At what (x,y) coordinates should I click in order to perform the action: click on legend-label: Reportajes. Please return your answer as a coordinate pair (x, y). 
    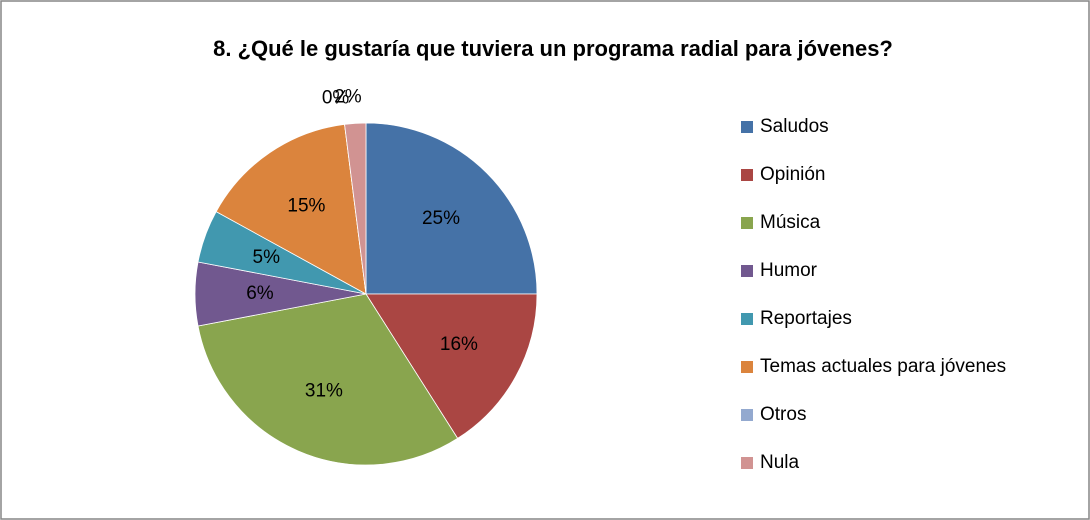
    Looking at the image, I should click on (806, 318).